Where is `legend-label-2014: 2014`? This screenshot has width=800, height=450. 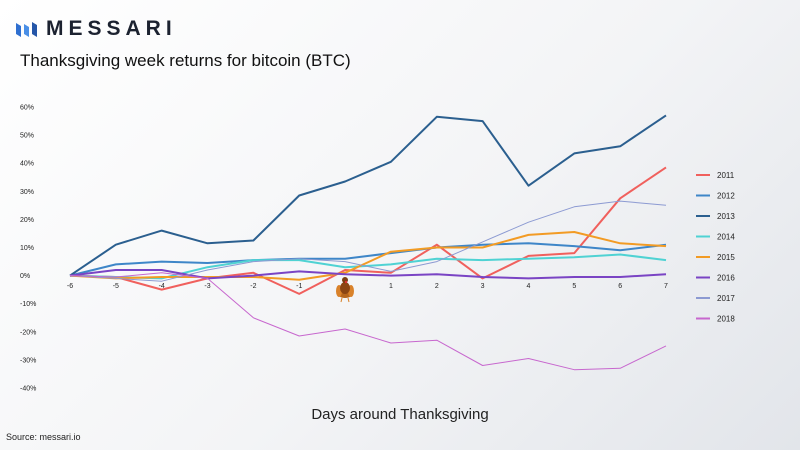
legend-label-2014: 2014 is located at coordinates (726, 237).